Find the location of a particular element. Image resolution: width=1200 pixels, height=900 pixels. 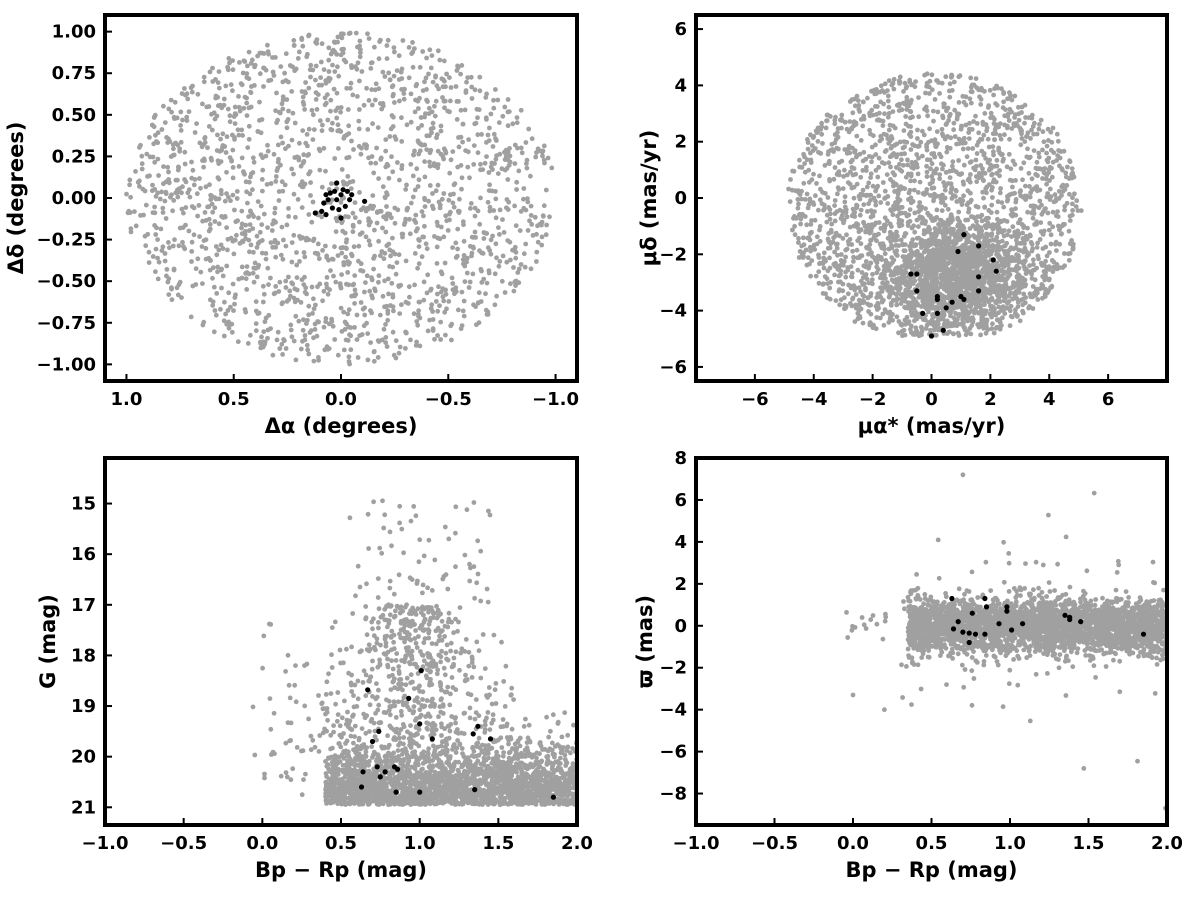

field-stars is located at coordinates (935, 205).